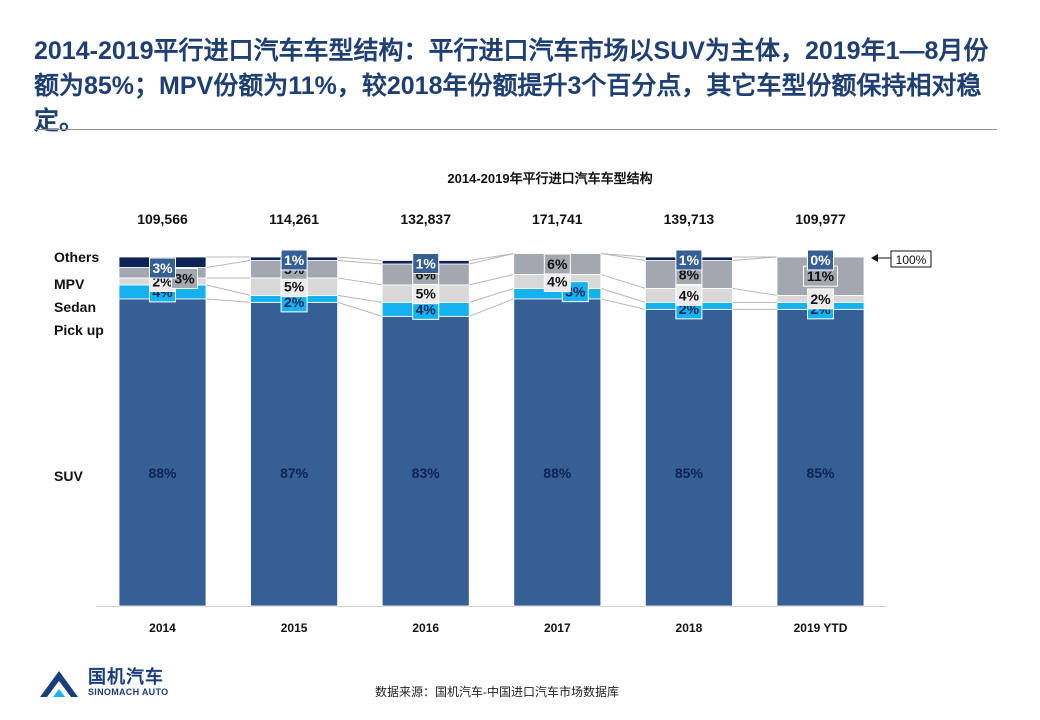 This screenshot has width=1040, height=720. Describe the element at coordinates (497, 692) in the screenshot. I see `data-source-note: 数据来源：国机汽车-中国进口汽车市场数据库` at that location.